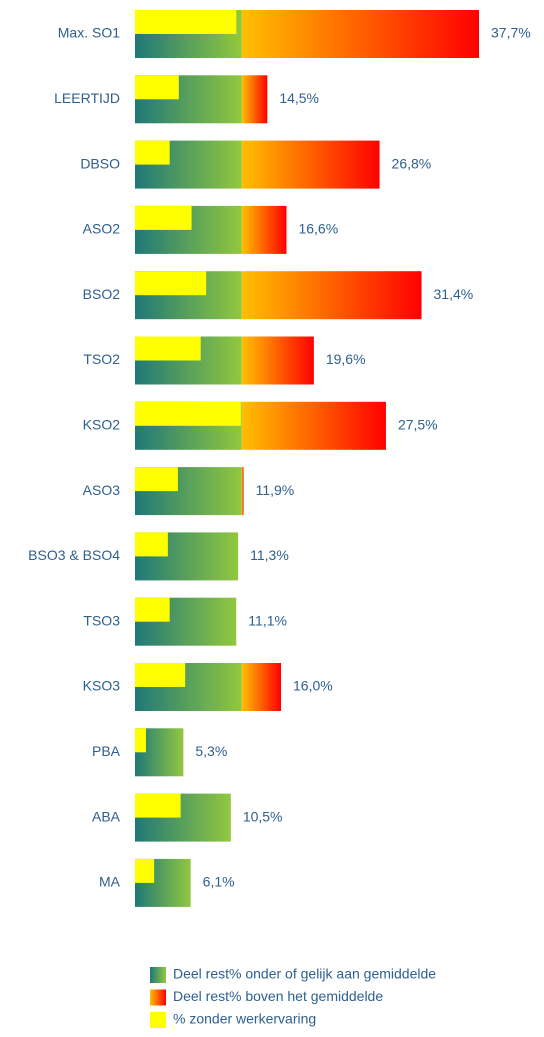 This screenshot has height=1037, width=544. I want to click on category-label: TSO3, so click(101, 620).